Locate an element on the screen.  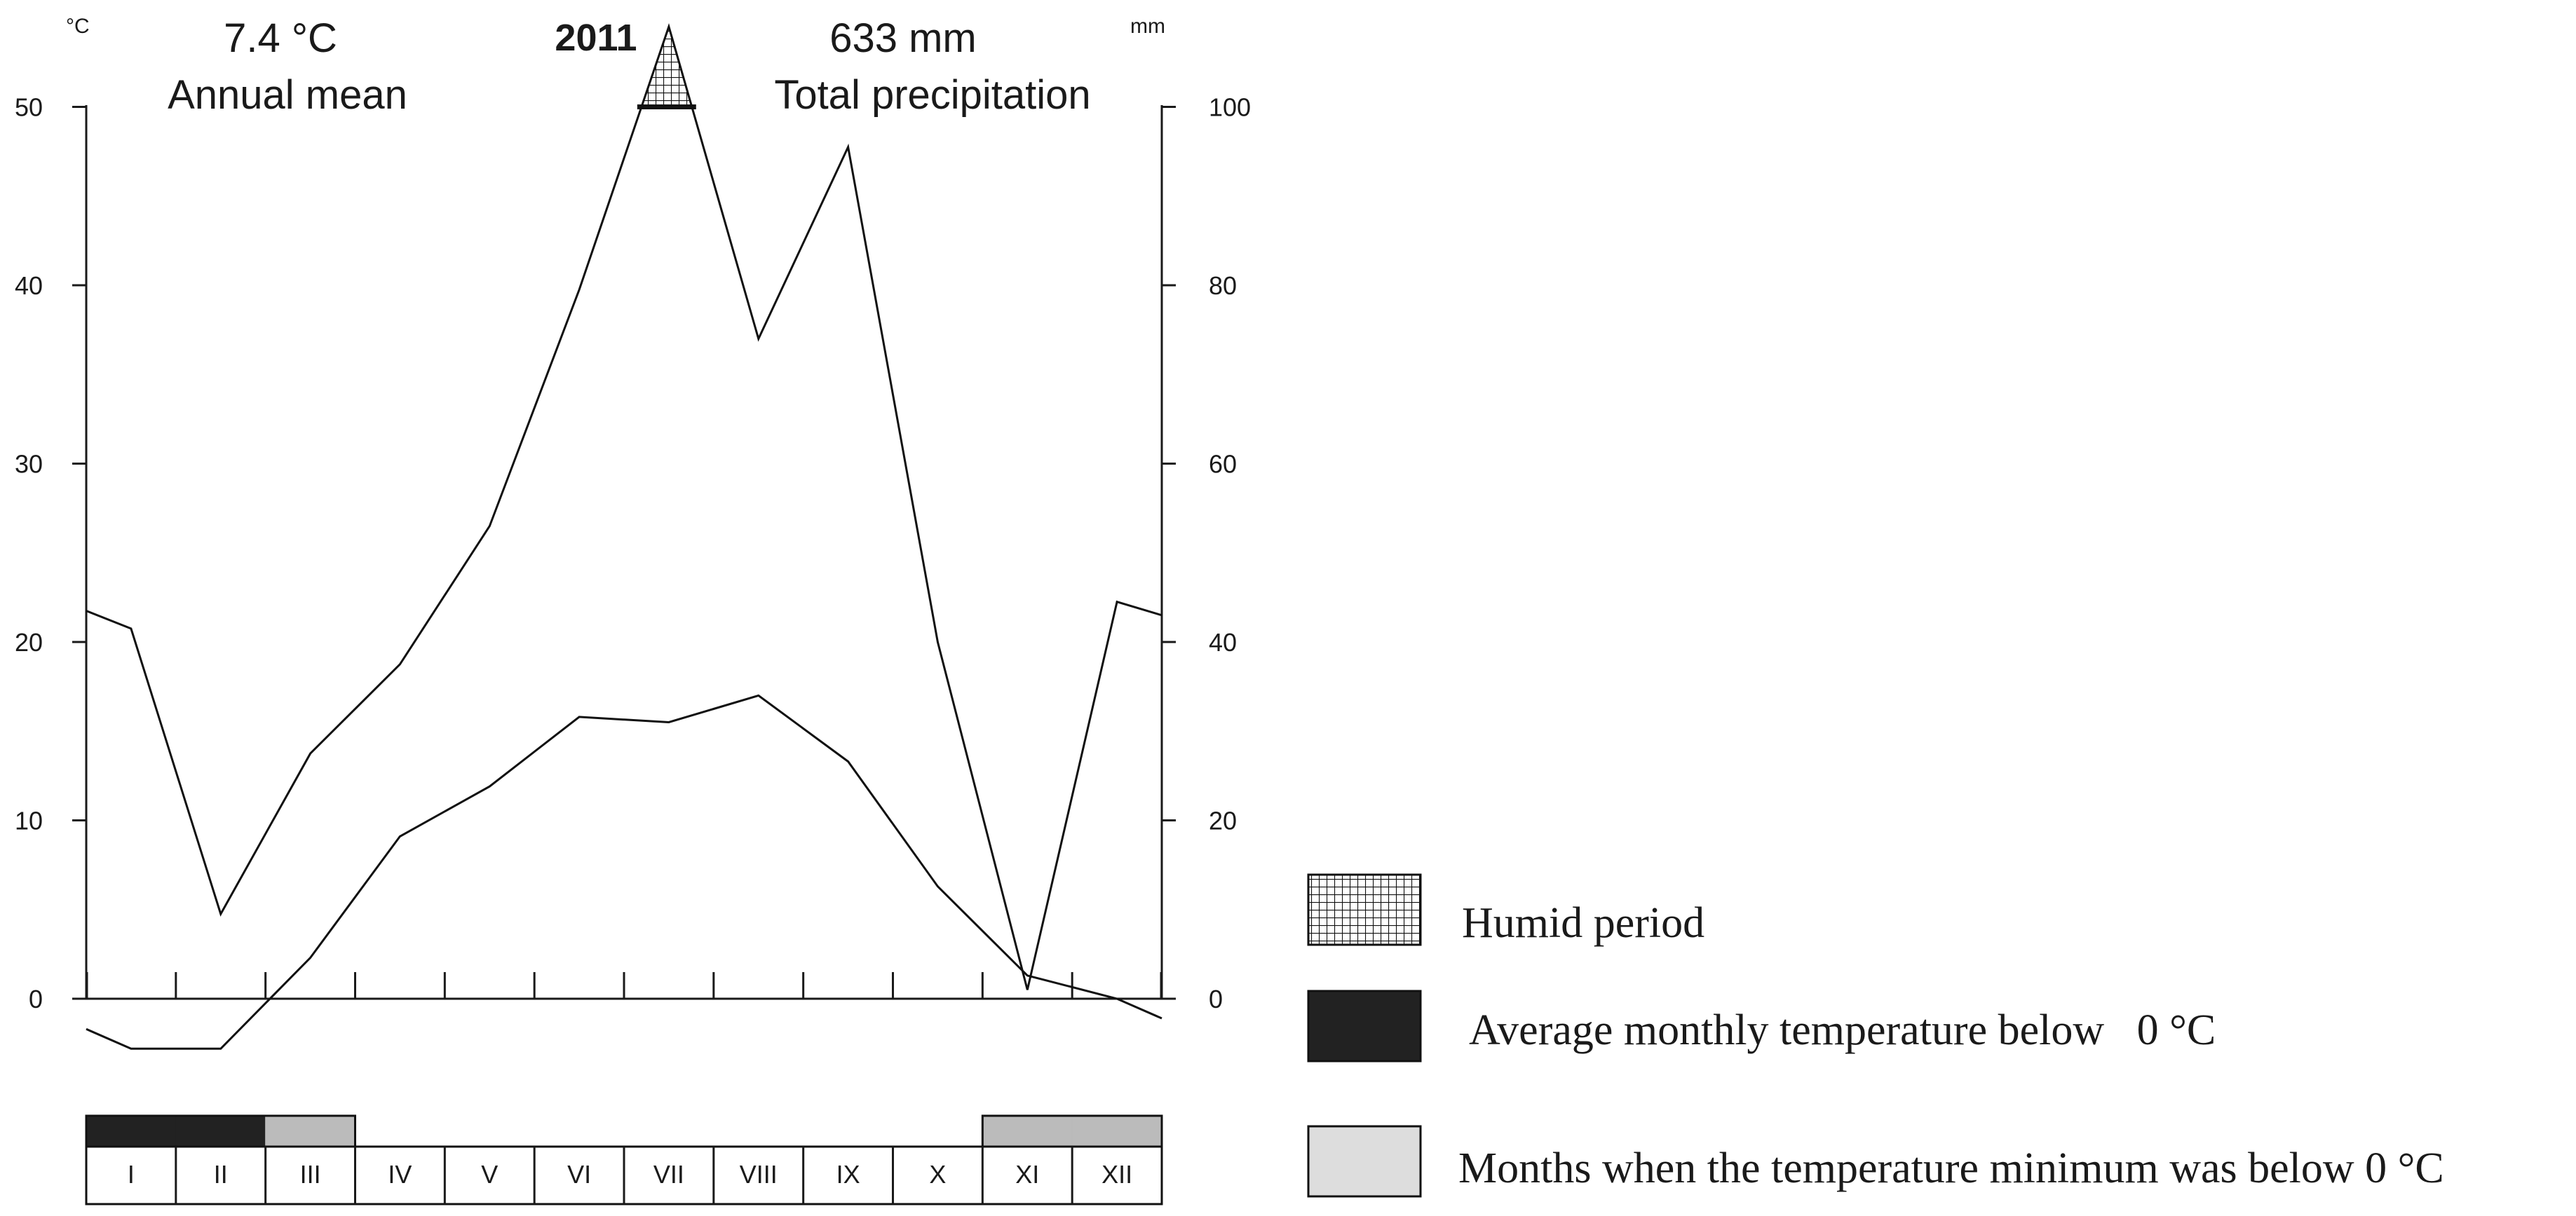
humid-period-area is located at coordinates (666, 66).